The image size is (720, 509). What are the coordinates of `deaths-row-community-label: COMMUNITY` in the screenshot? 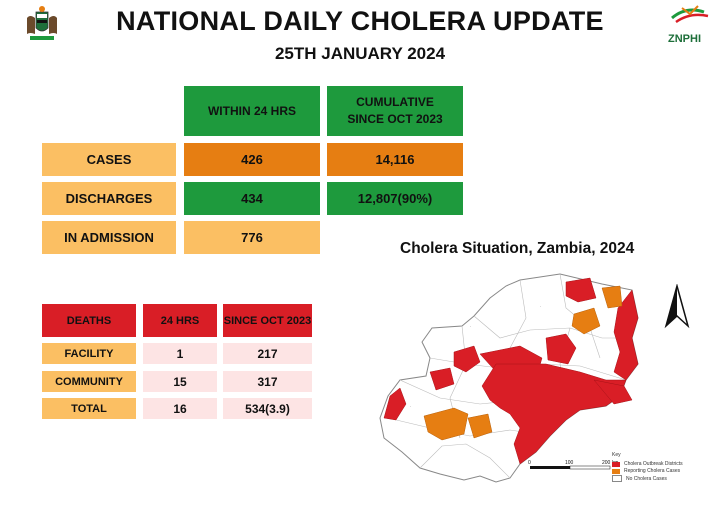 It's located at (89, 381).